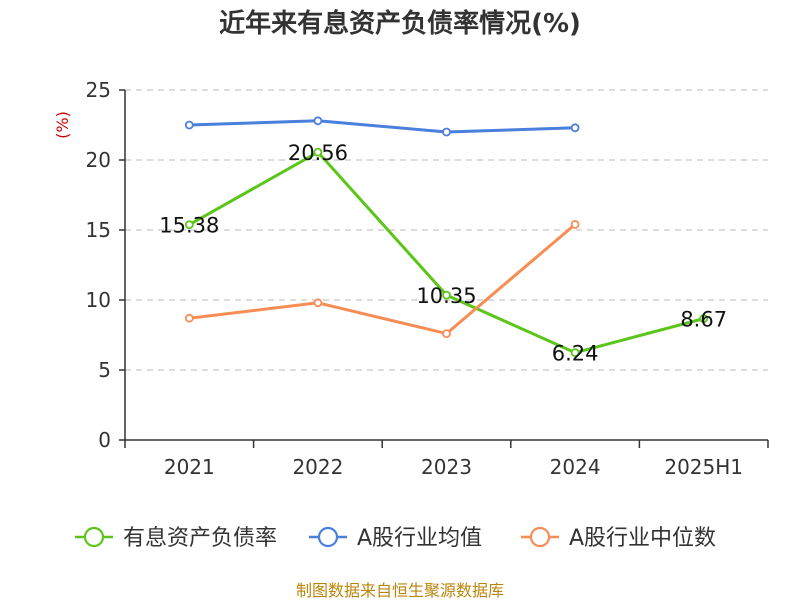  I want to click on y-tick-label-0: 0, so click(104, 440).